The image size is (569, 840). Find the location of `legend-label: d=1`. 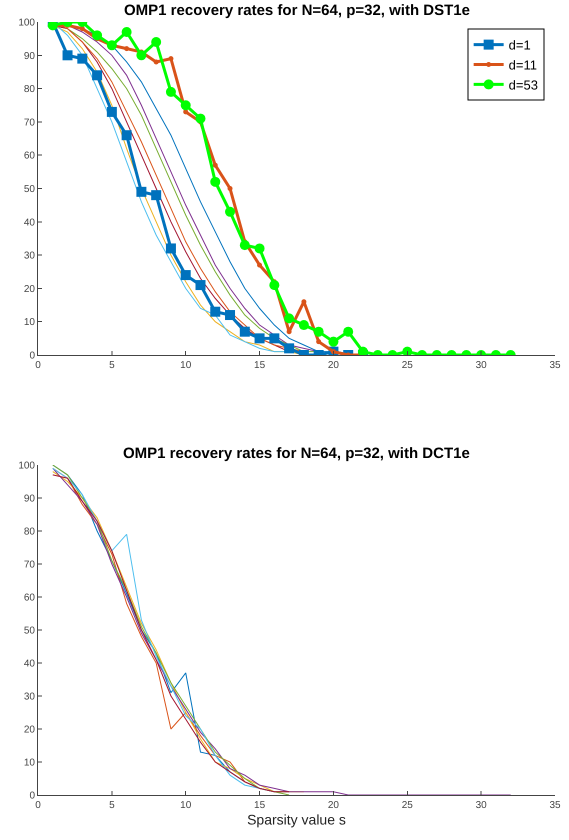

legend-label: d=1 is located at coordinates (519, 45).